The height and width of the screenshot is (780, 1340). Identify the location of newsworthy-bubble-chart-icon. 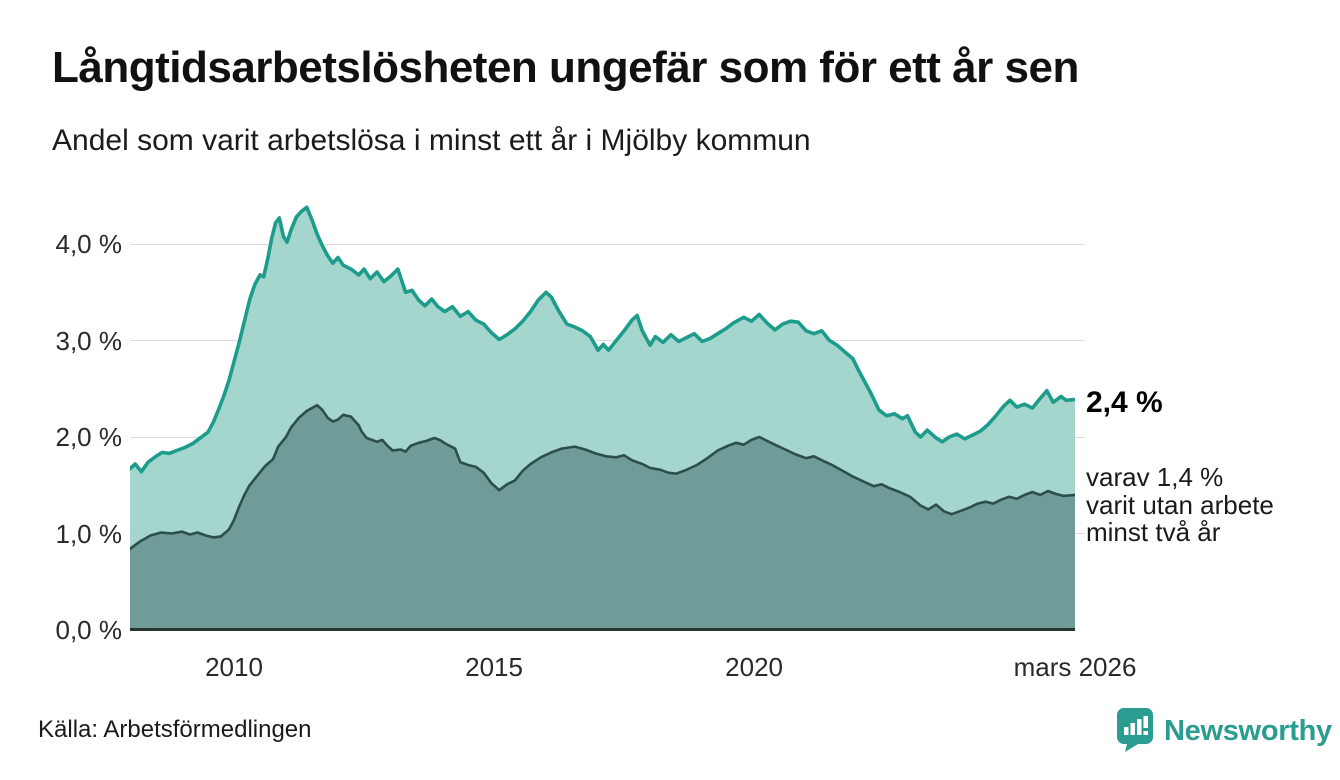
(1135, 731).